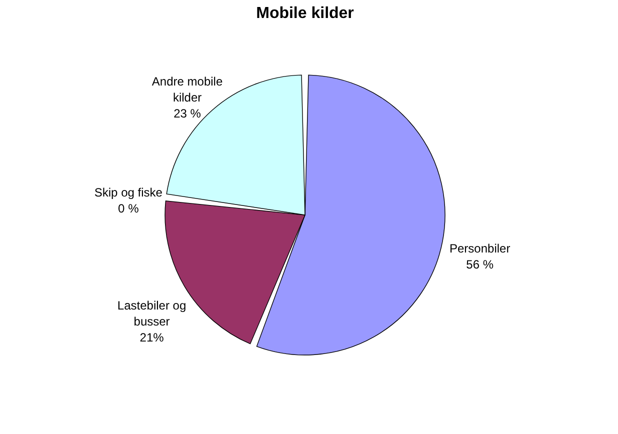 This screenshot has height=434, width=618. I want to click on data-label: 21%, so click(152, 337).